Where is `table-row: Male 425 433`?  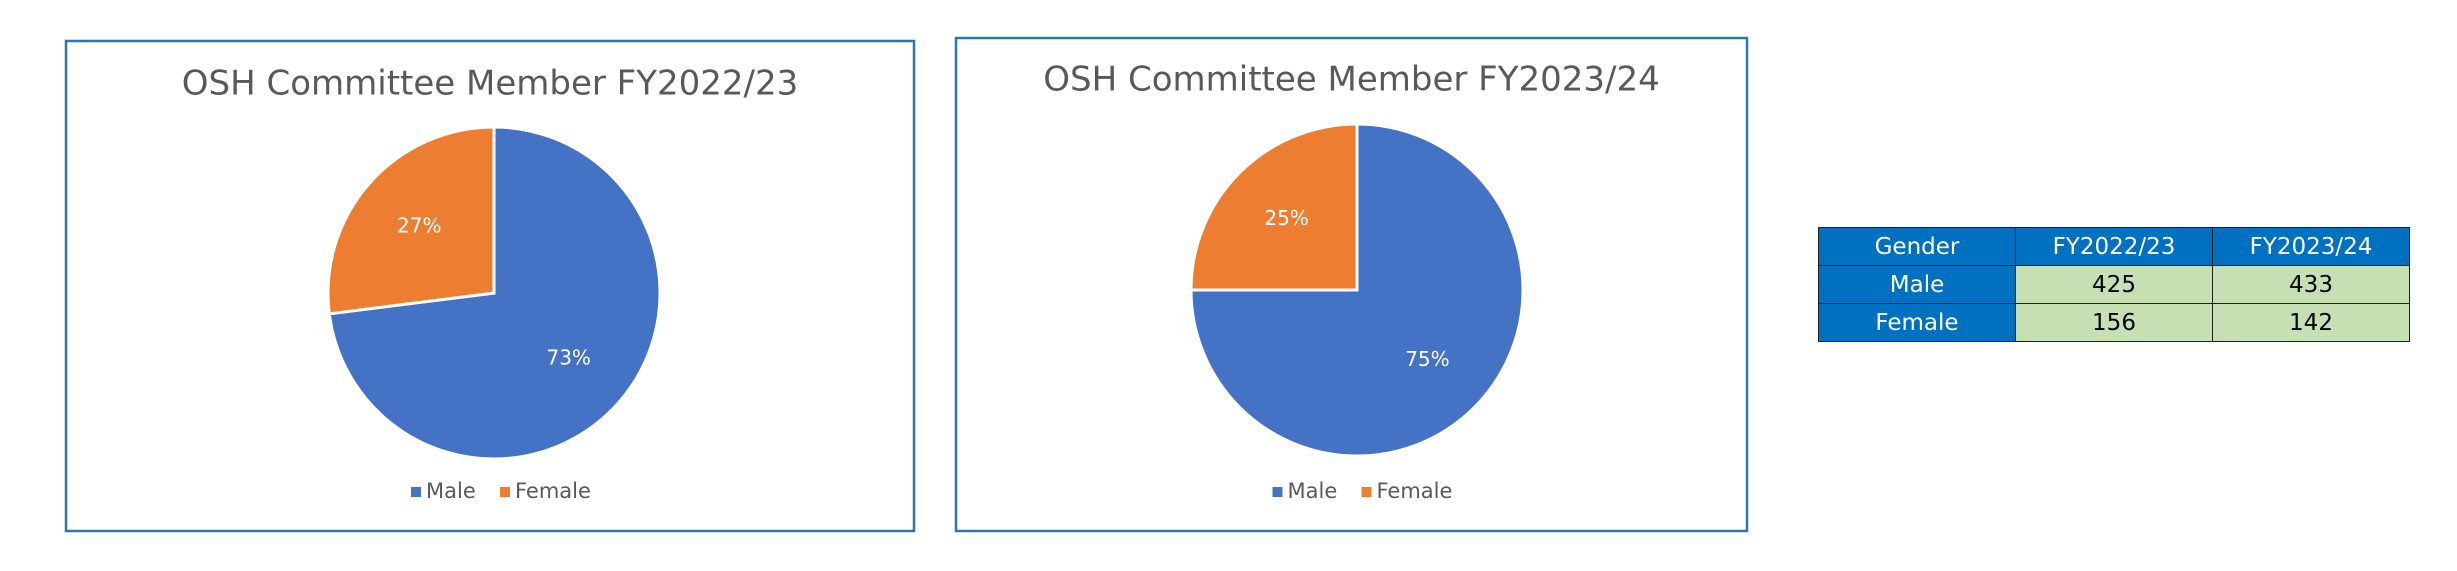
table-row: Male 425 433 is located at coordinates (2114, 284).